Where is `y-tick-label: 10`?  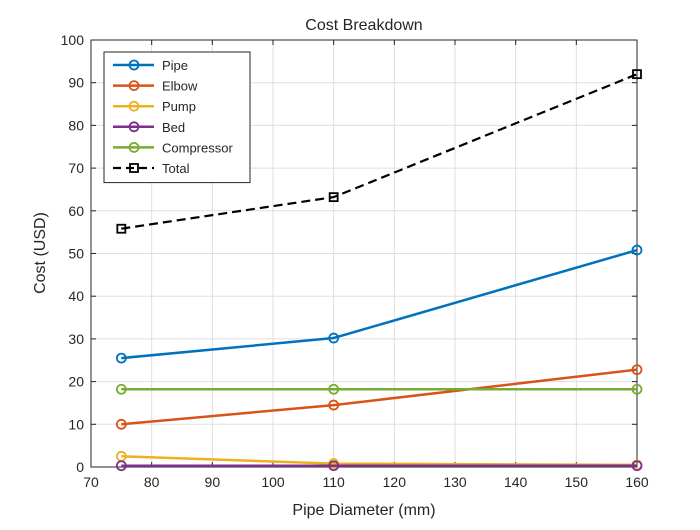
y-tick-label: 10 is located at coordinates (76, 424).